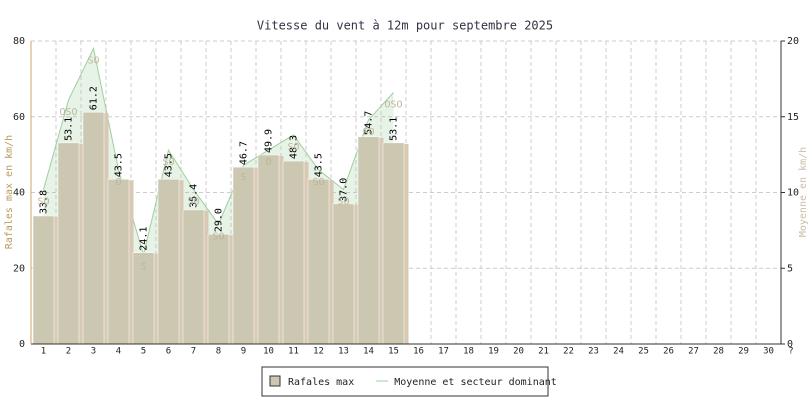 This screenshot has height=400, width=810. I want to click on x-tick-label: 3, so click(93, 352).